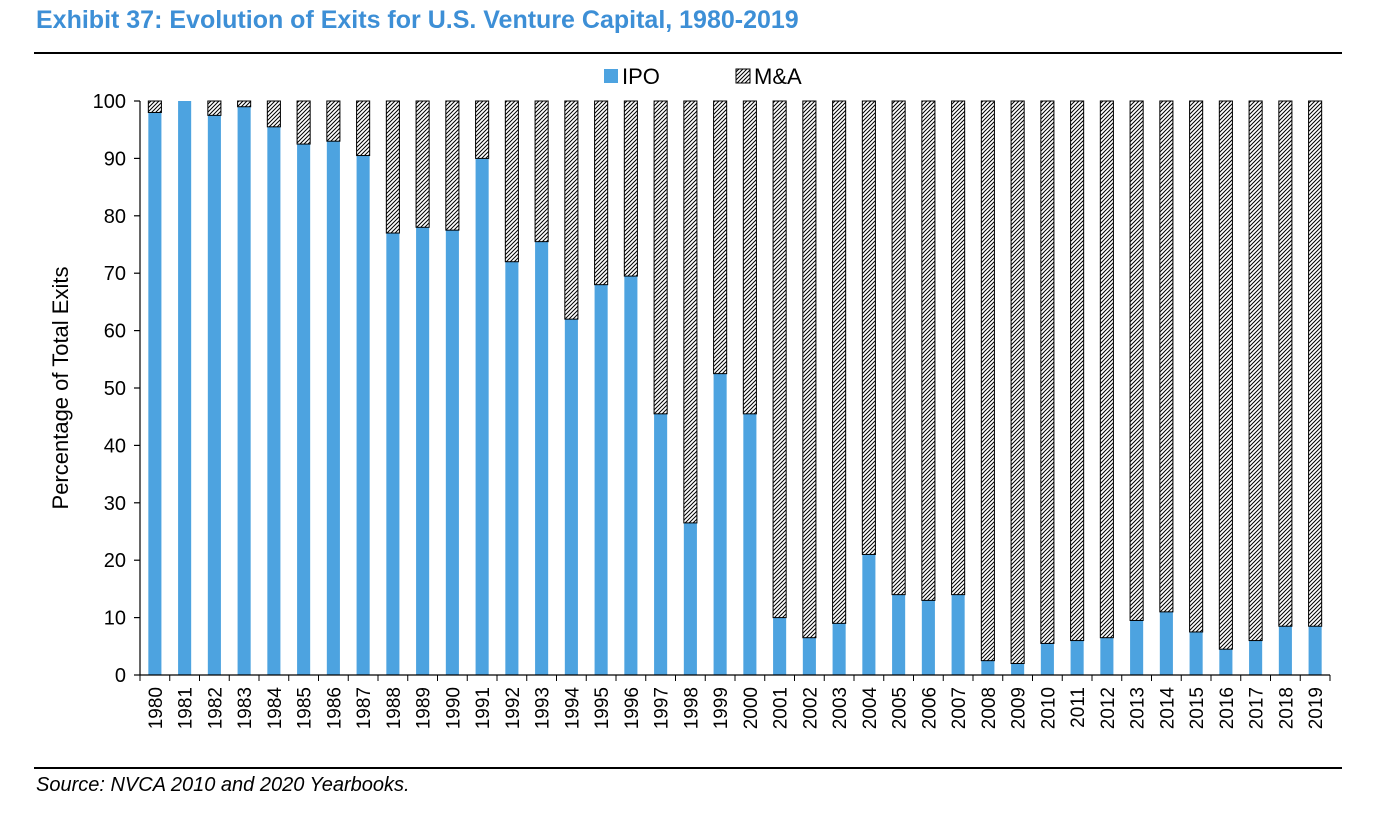  I want to click on x-tick-label: 1985, so click(305, 708).